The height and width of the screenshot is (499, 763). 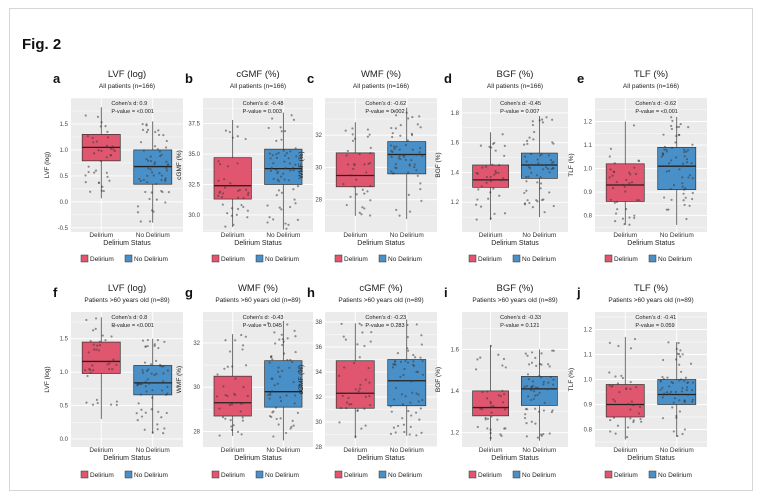 I want to click on y-axis-label: BGF (%), so click(x=438, y=379).